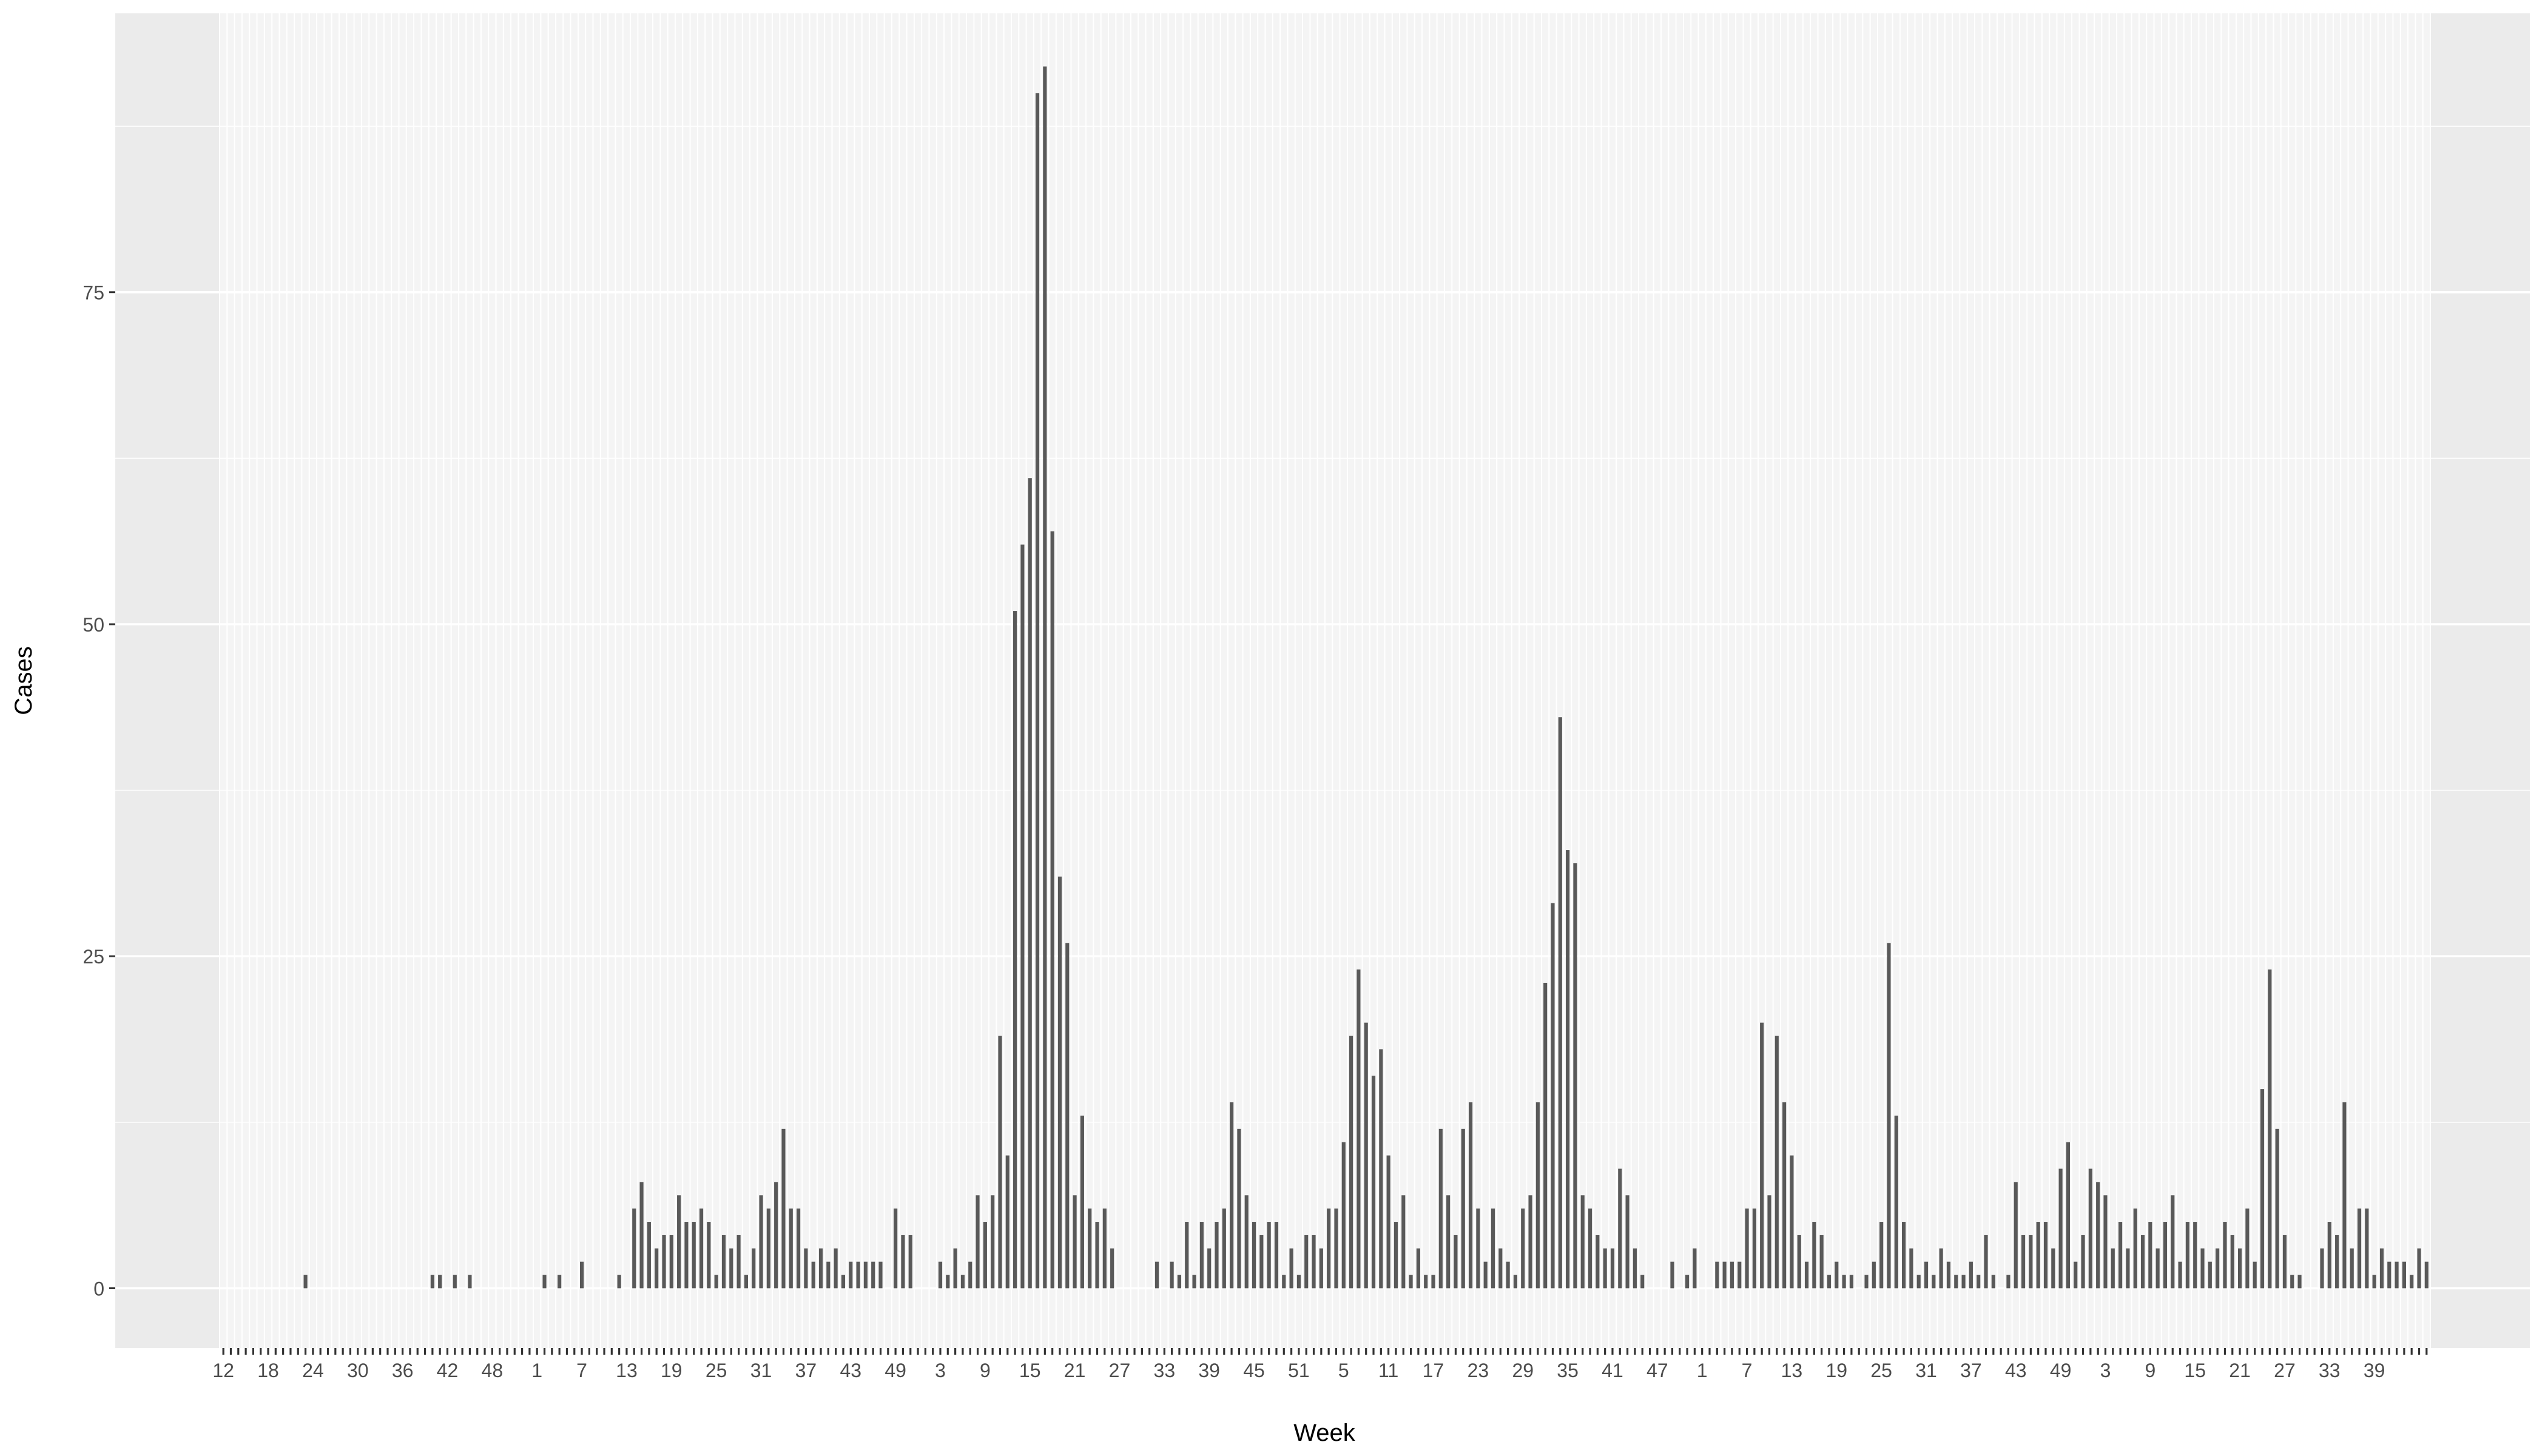 Image resolution: width=2548 pixels, height=1456 pixels. What do you see at coordinates (1209, 1370) in the screenshot?
I see `x-tick-label: 39` at bounding box center [1209, 1370].